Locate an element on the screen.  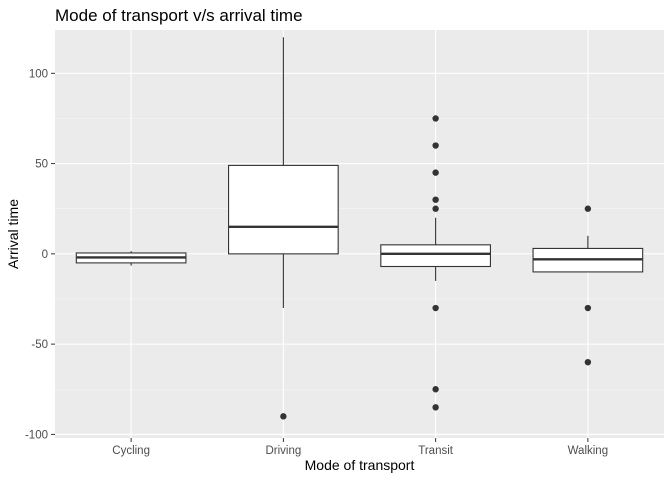
box-transit is located at coordinates (435, 263).